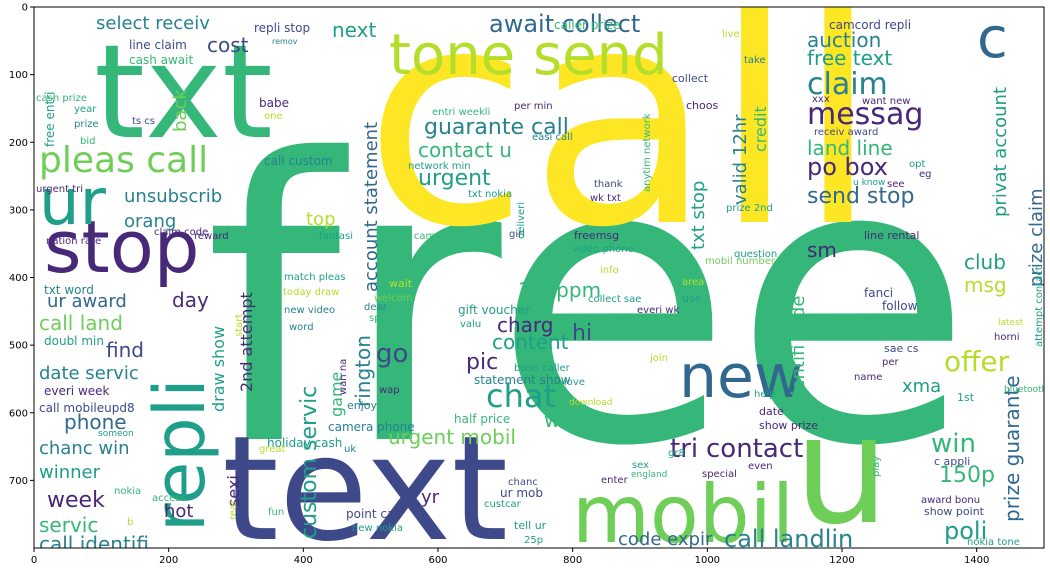  I want to click on word-43: week, so click(76, 500).